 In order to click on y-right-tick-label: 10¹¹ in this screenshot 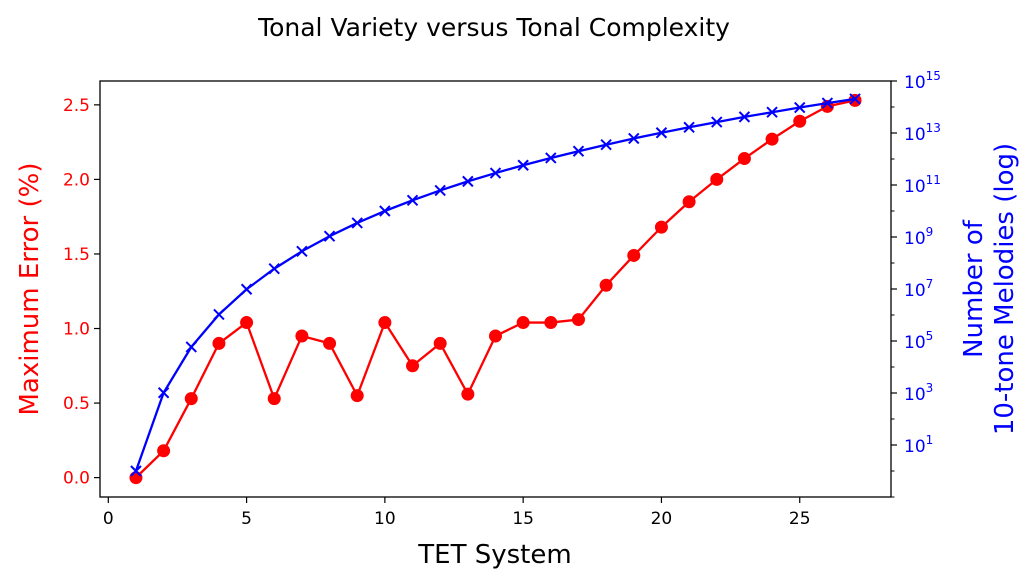, I will do `click(922, 185)`.